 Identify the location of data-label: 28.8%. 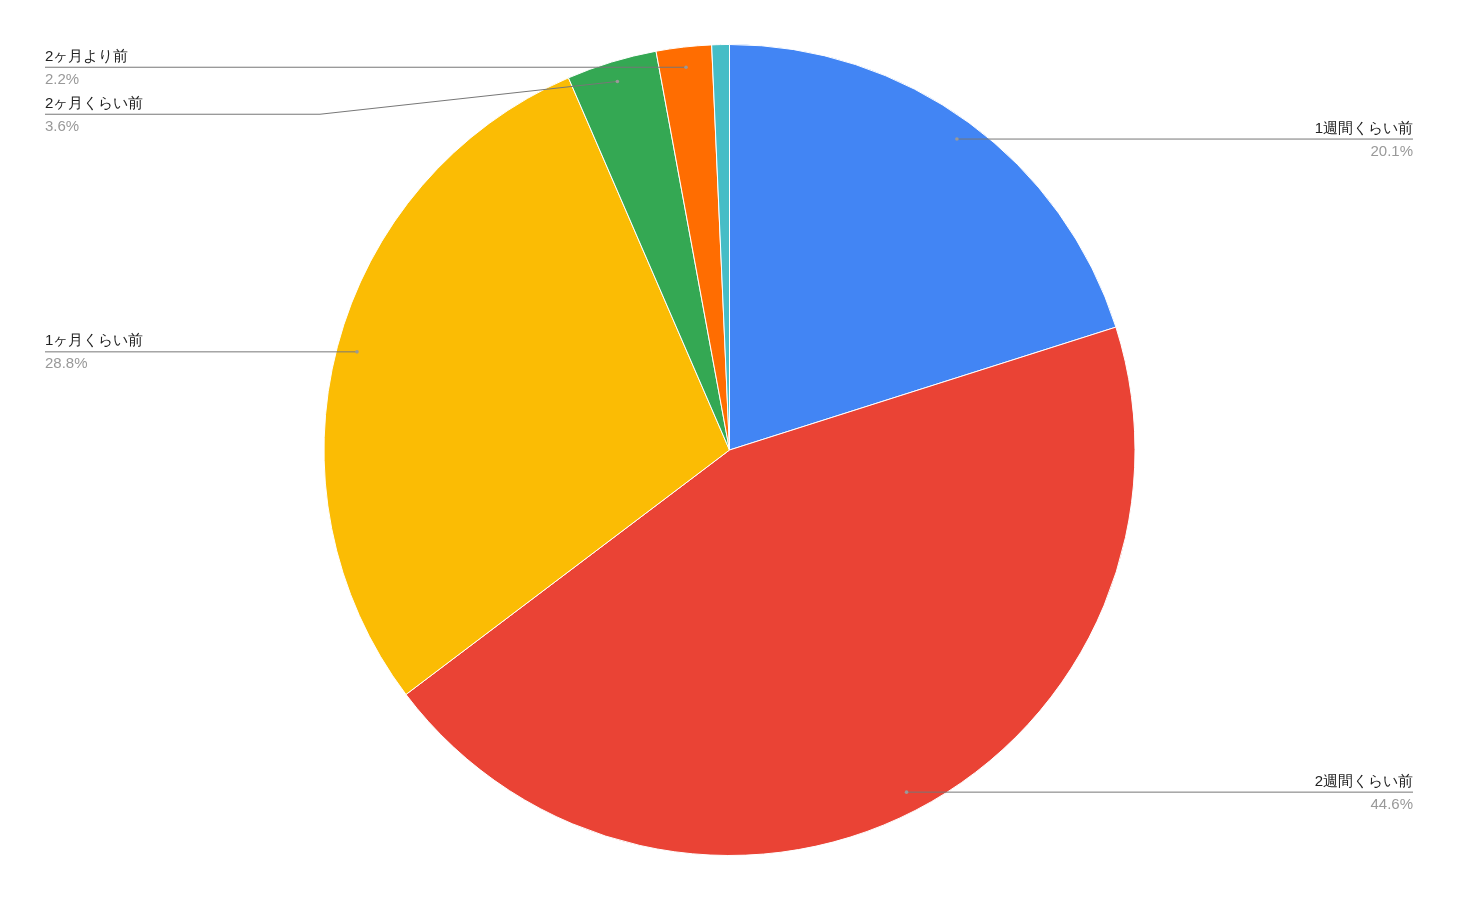
(66, 363).